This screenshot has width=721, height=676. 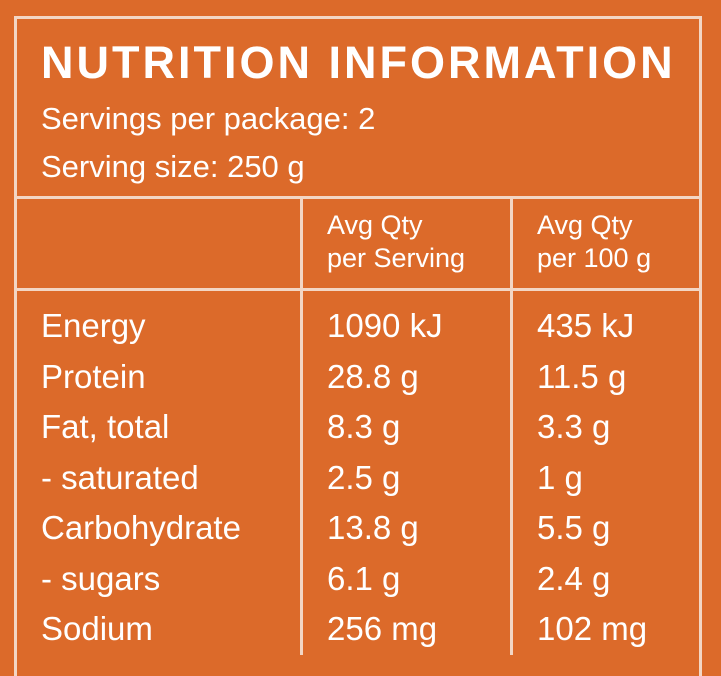 I want to click on nutrient-name: - saturated, so click(x=120, y=477).